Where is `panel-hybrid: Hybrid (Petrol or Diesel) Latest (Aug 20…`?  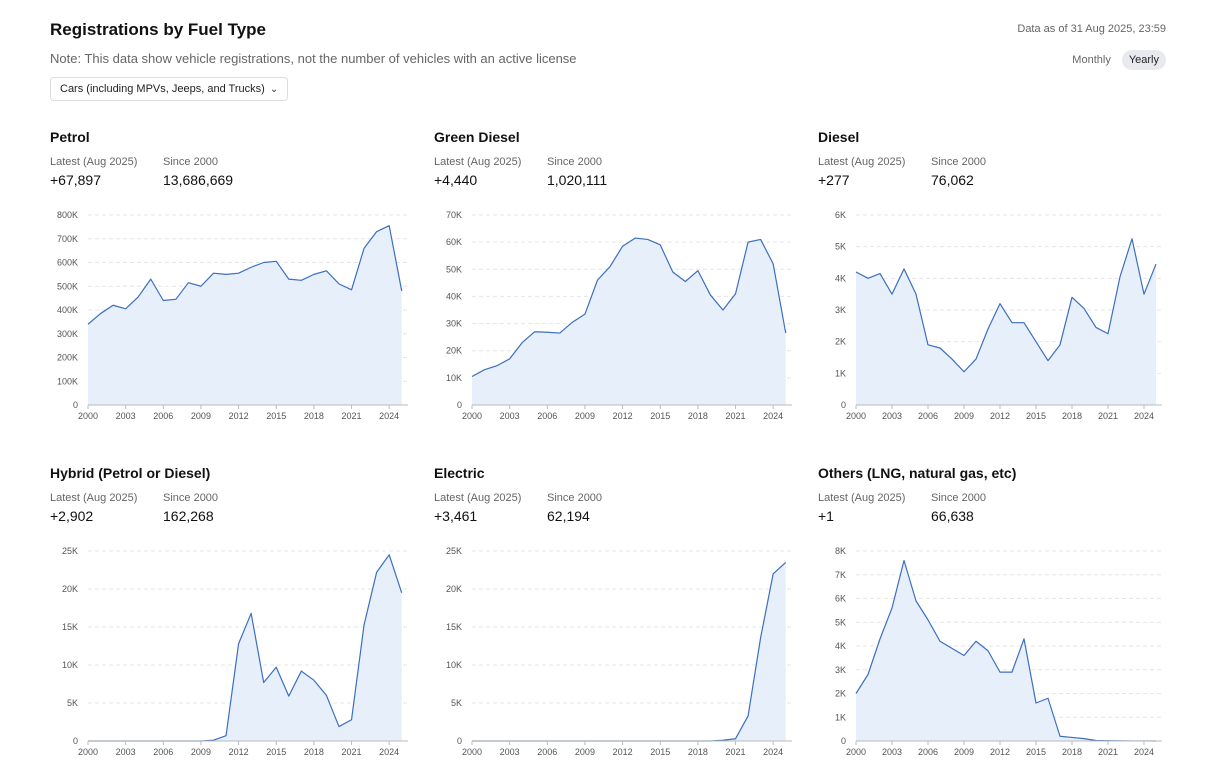
panel-hybrid: Hybrid (Petrol or Diesel) Latest (Aug 20… is located at coordinates (232, 611).